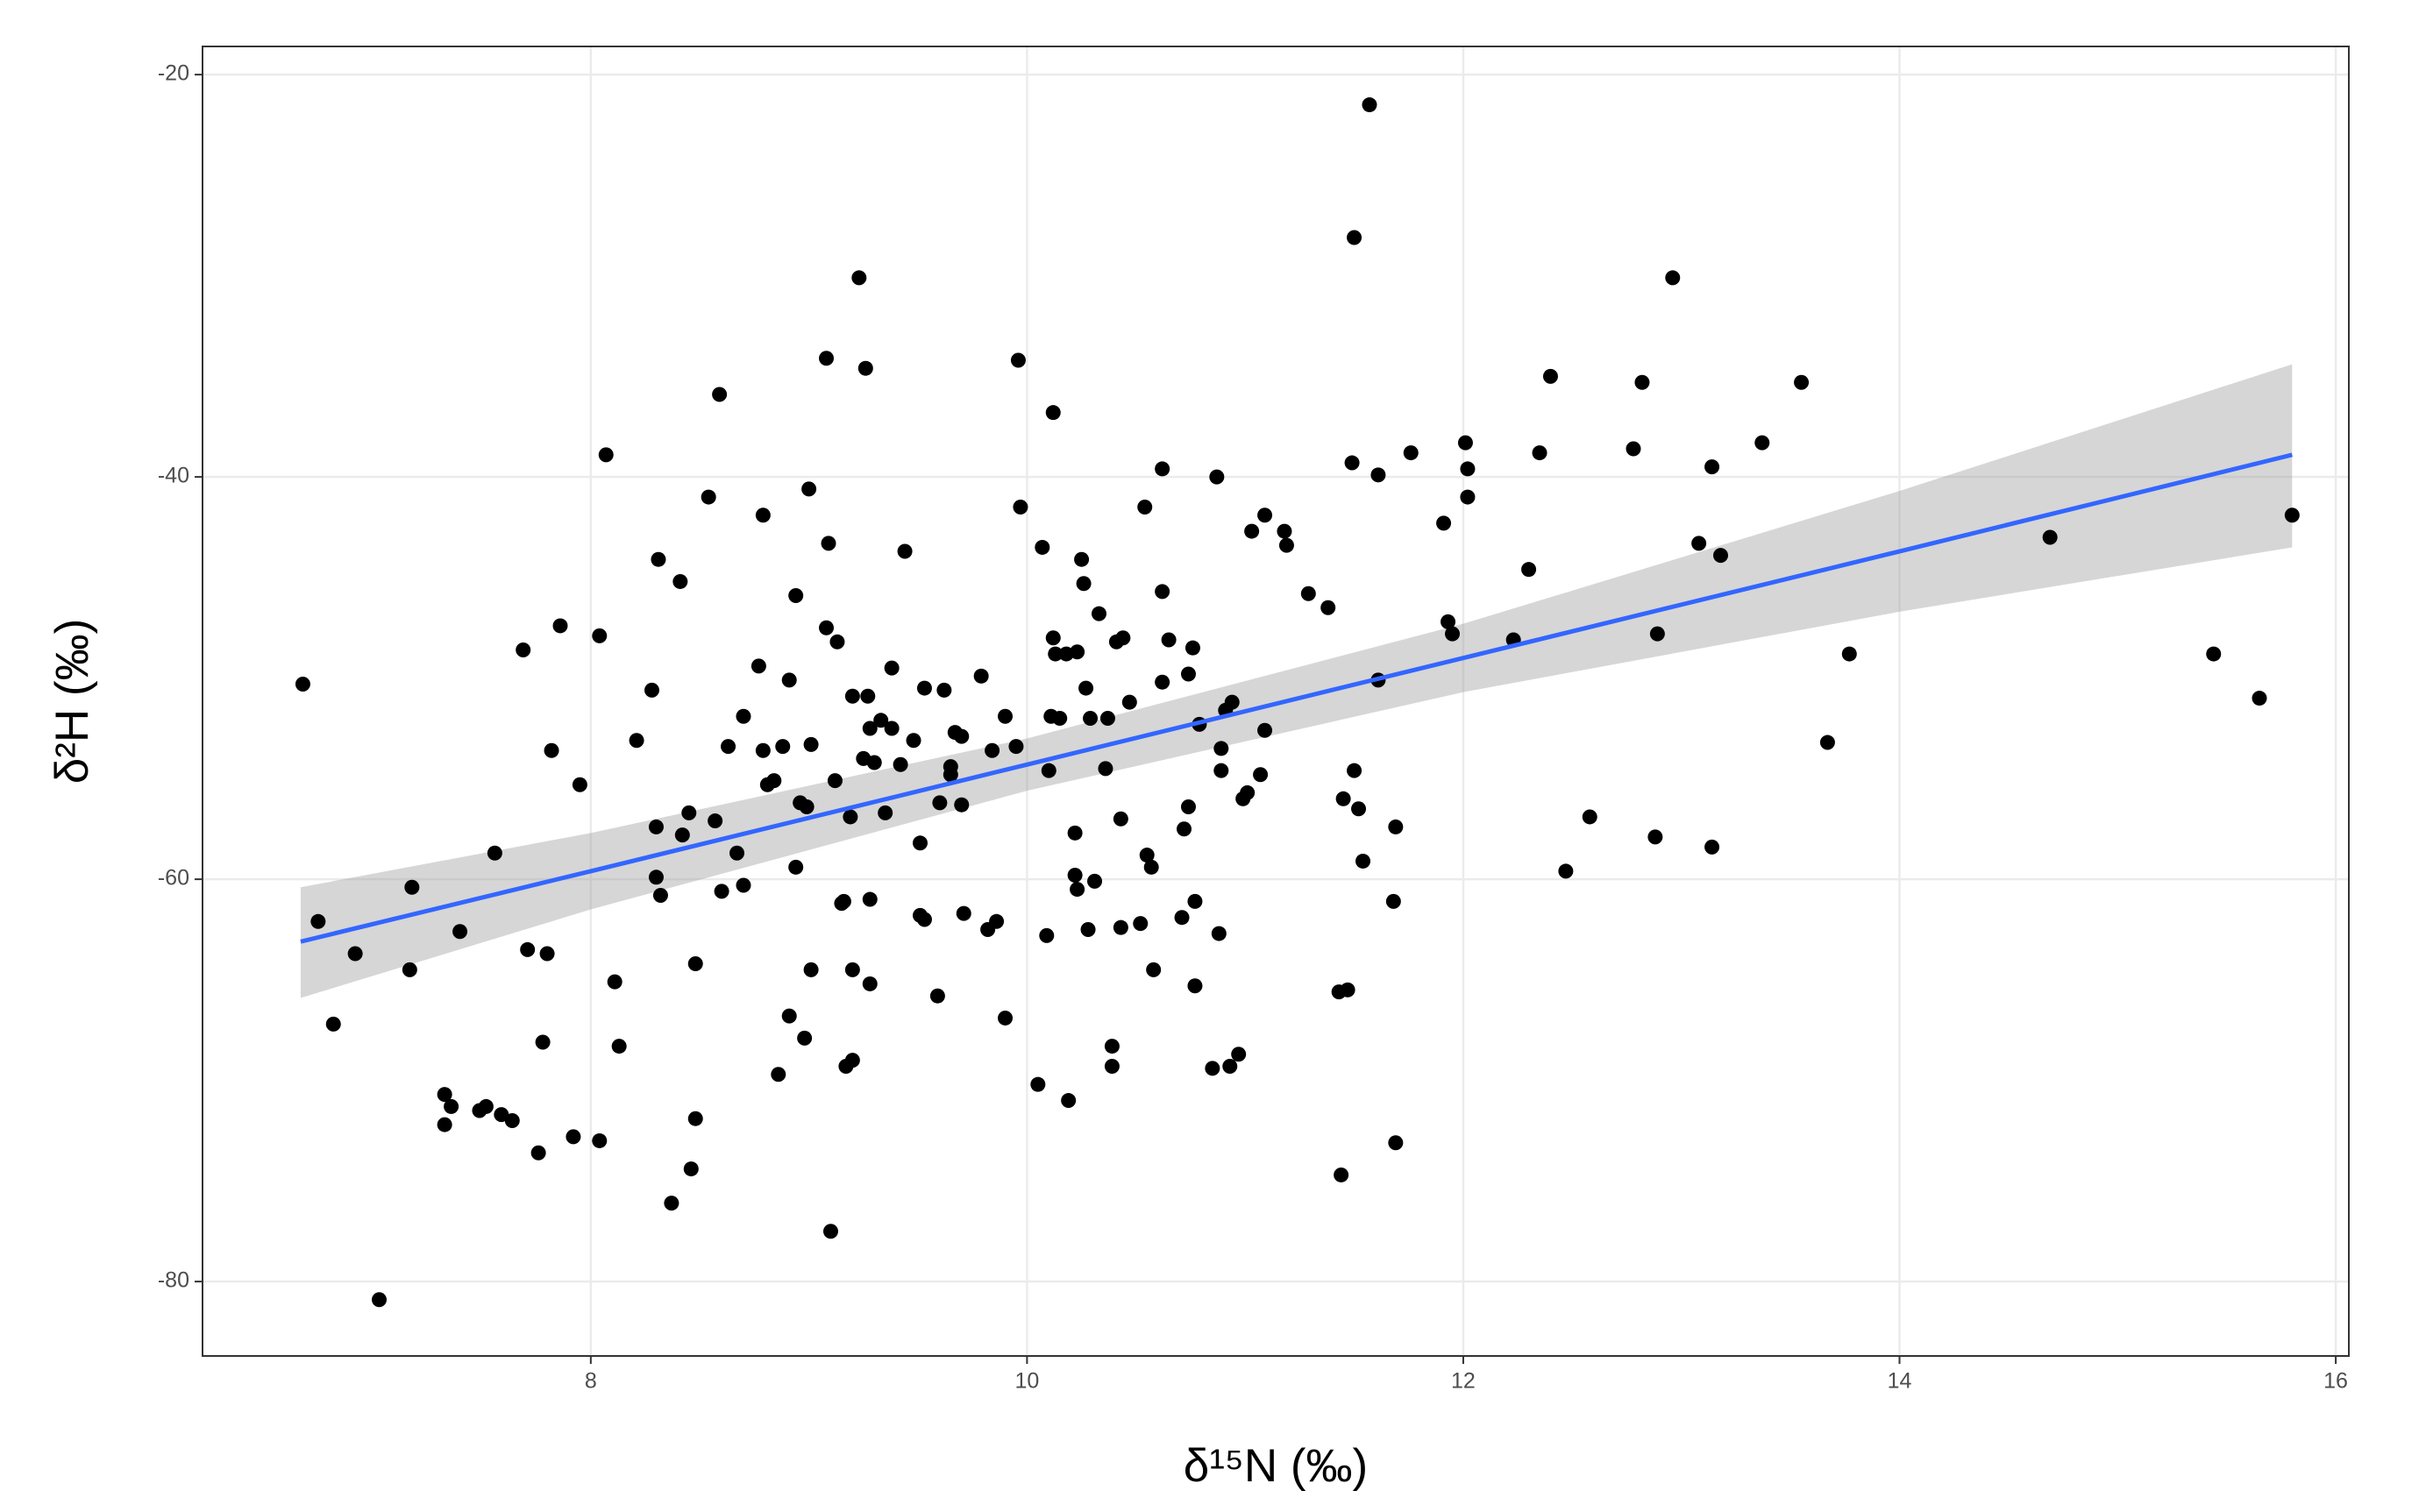 This screenshot has height=1512, width=2426. I want to click on x-tick-label: 16, so click(2335, 1381).